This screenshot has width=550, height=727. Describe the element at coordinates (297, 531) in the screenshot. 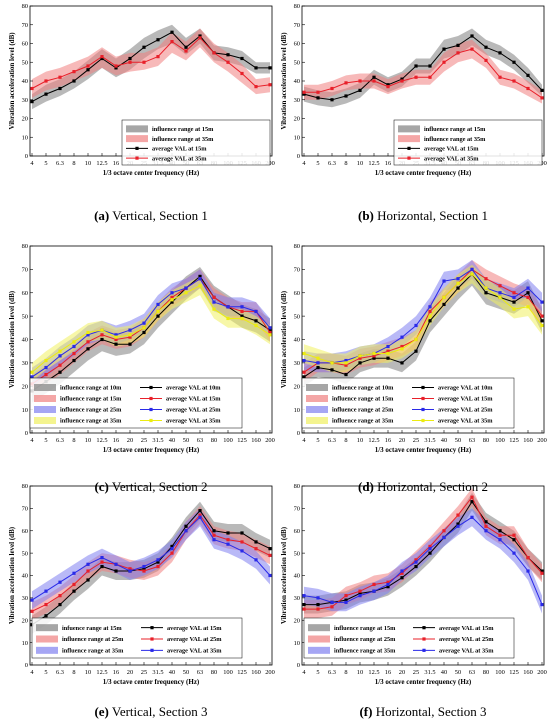

I see `y-tick-label: 60` at that location.